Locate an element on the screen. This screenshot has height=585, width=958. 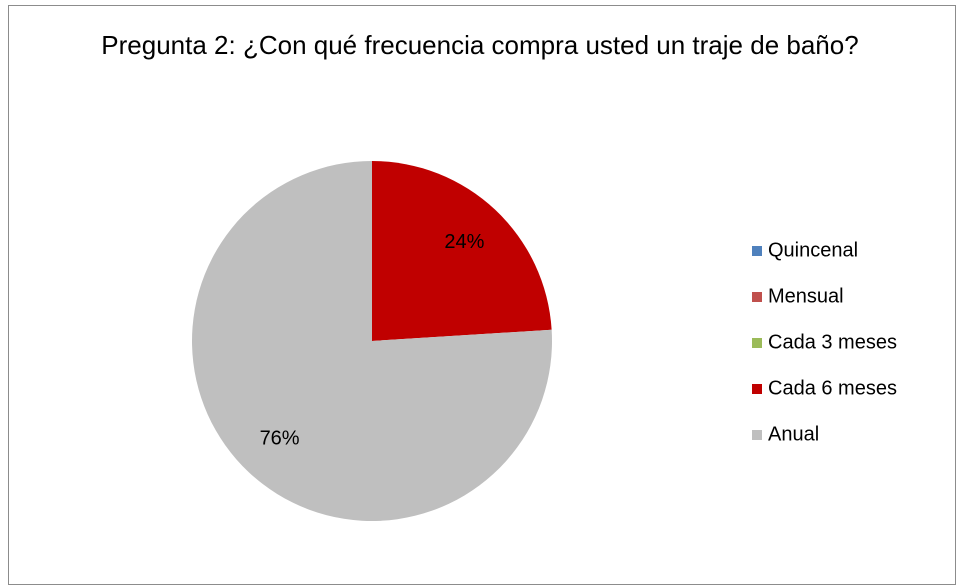
data-label: 24% is located at coordinates (464, 242).